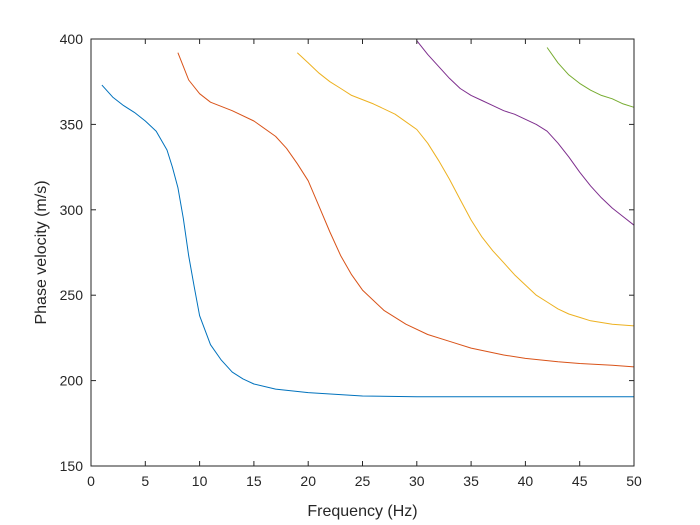 Image resolution: width=700 pixels, height=525 pixels. What do you see at coordinates (417, 481) in the screenshot?
I see `x-tick-label: 30` at bounding box center [417, 481].